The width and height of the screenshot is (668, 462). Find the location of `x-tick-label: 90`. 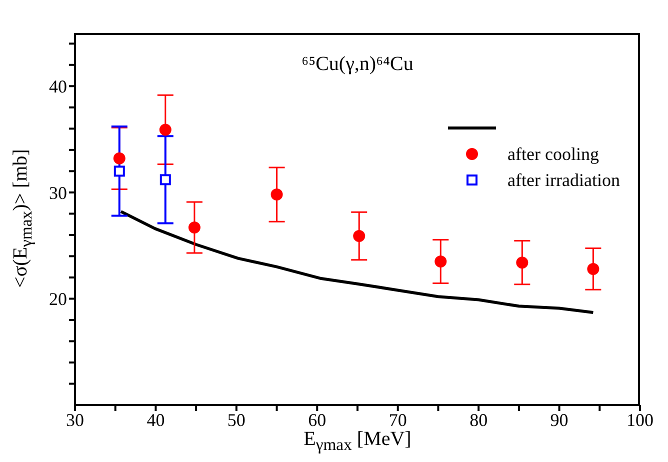

x-tick-label: 90 is located at coordinates (559, 420).